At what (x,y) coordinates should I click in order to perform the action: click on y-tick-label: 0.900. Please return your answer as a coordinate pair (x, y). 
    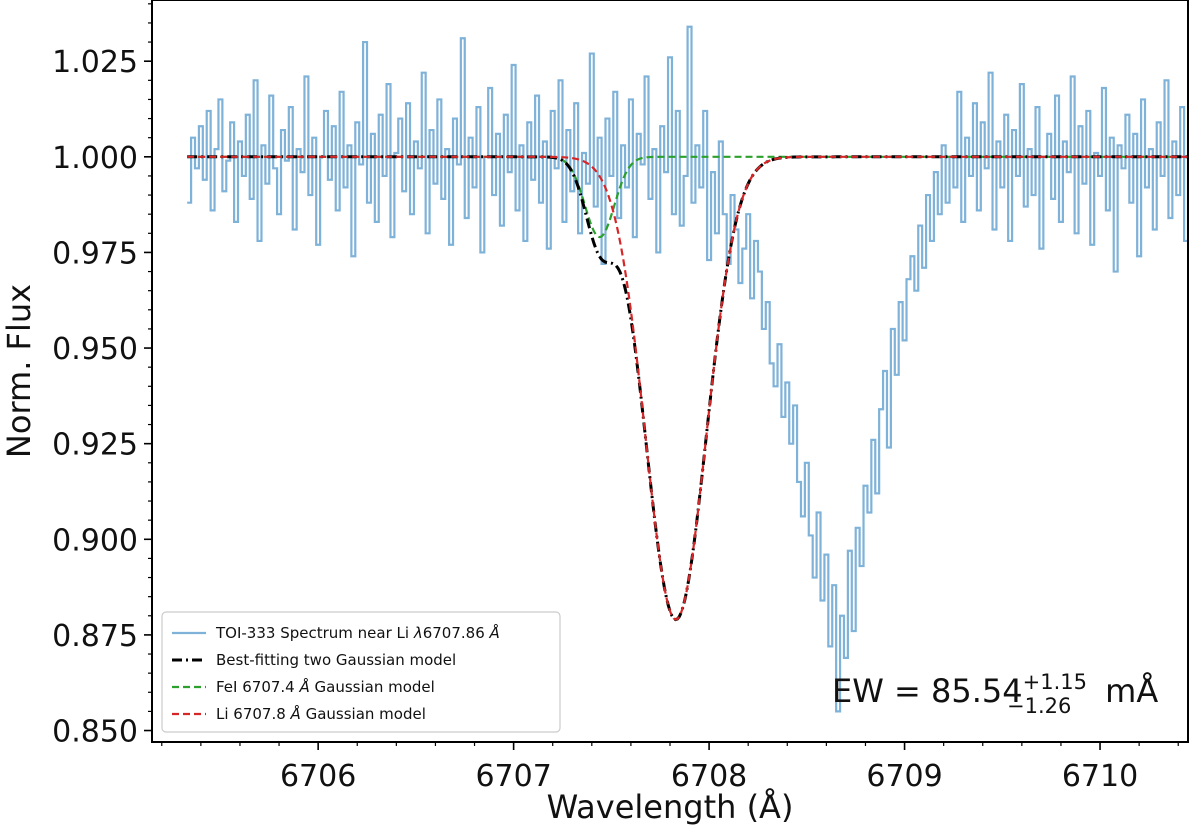
    Looking at the image, I should click on (95, 540).